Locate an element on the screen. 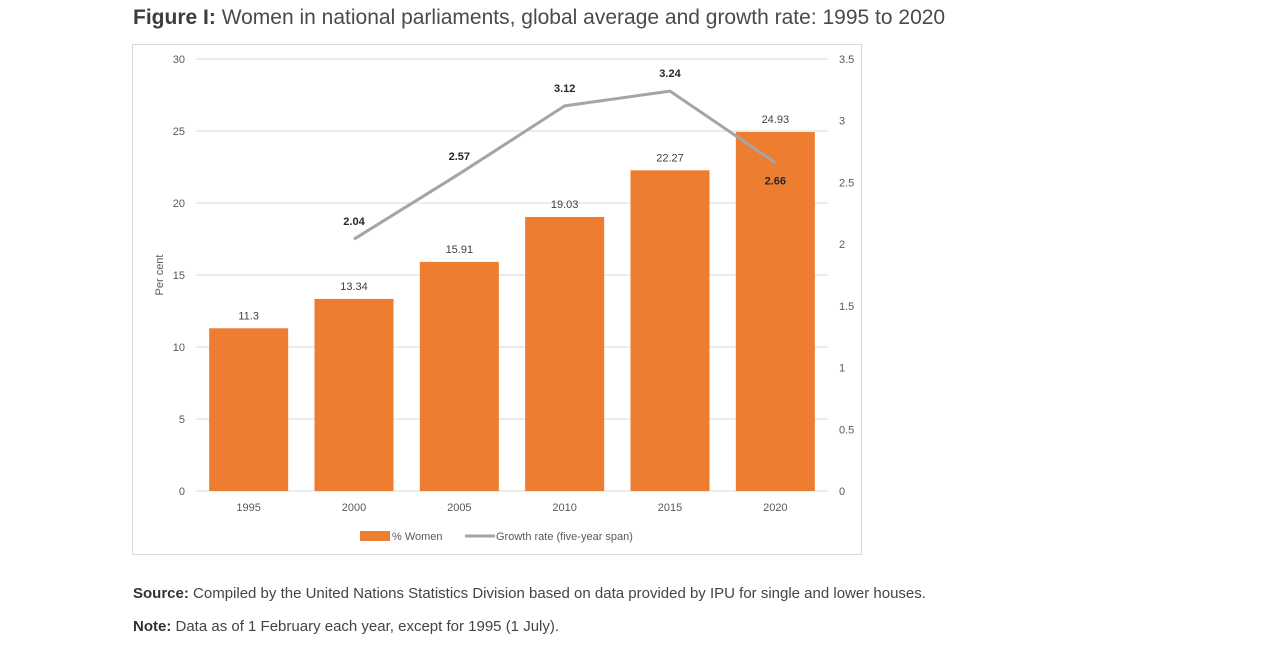 The image size is (1274, 650). y-tick-label: 0 is located at coordinates (182, 492).